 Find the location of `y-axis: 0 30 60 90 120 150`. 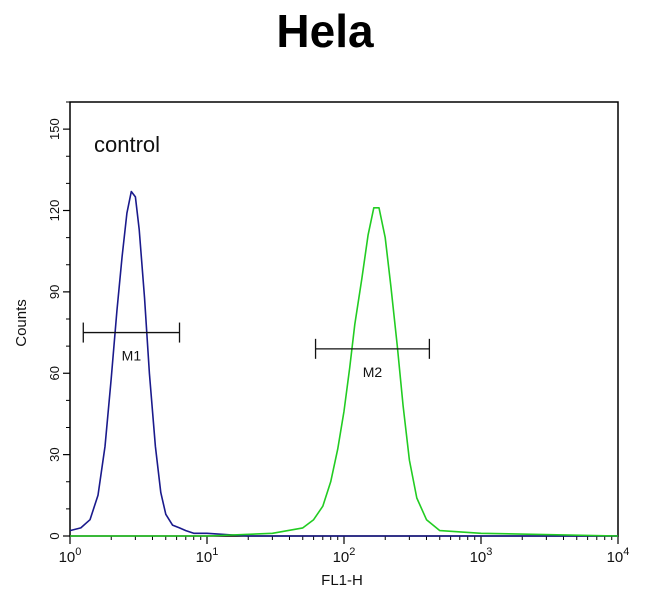

y-axis: 0 30 60 90 120 150 is located at coordinates (58, 320).